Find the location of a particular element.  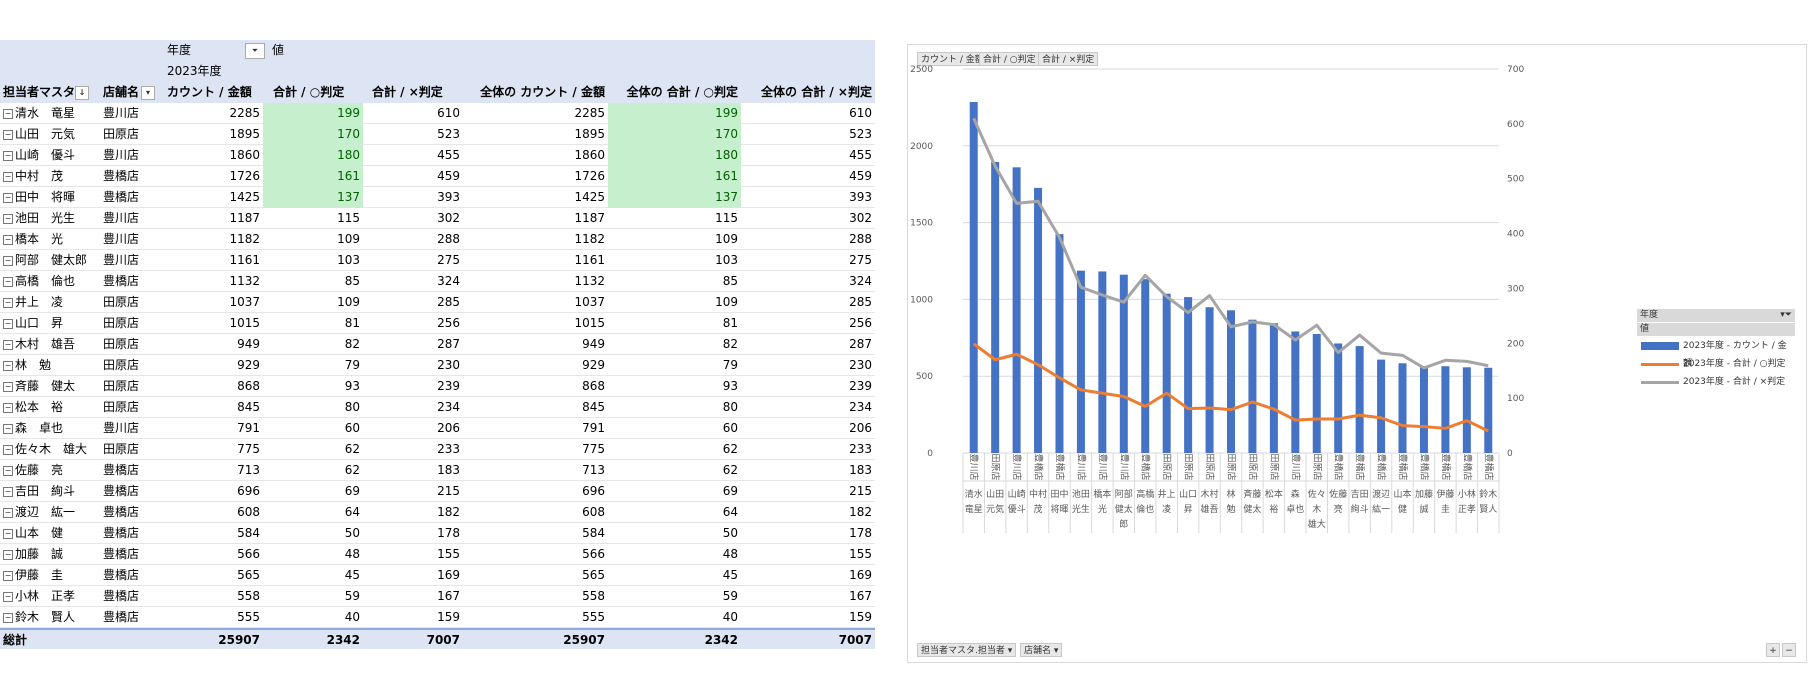

grand-total-total-count: 25907 is located at coordinates (584, 640).